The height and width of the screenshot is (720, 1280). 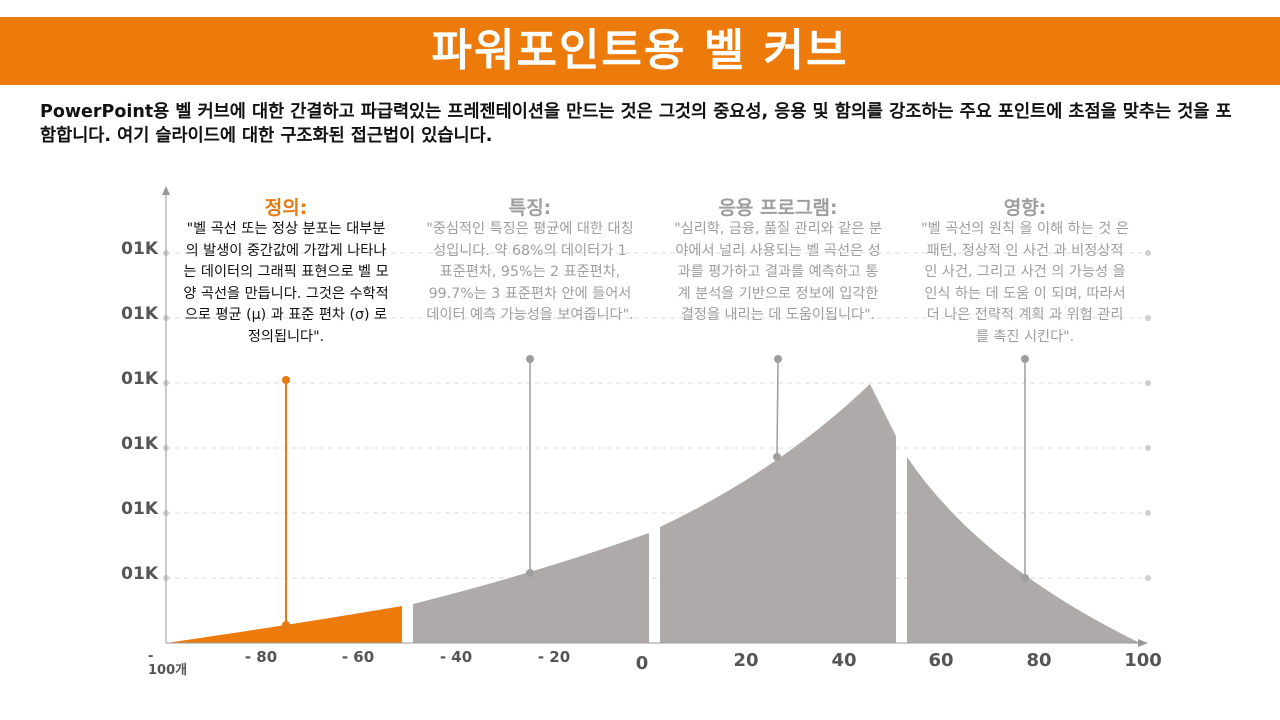 I want to click on x-axis-label-first-line1: -, so click(x=151, y=656).